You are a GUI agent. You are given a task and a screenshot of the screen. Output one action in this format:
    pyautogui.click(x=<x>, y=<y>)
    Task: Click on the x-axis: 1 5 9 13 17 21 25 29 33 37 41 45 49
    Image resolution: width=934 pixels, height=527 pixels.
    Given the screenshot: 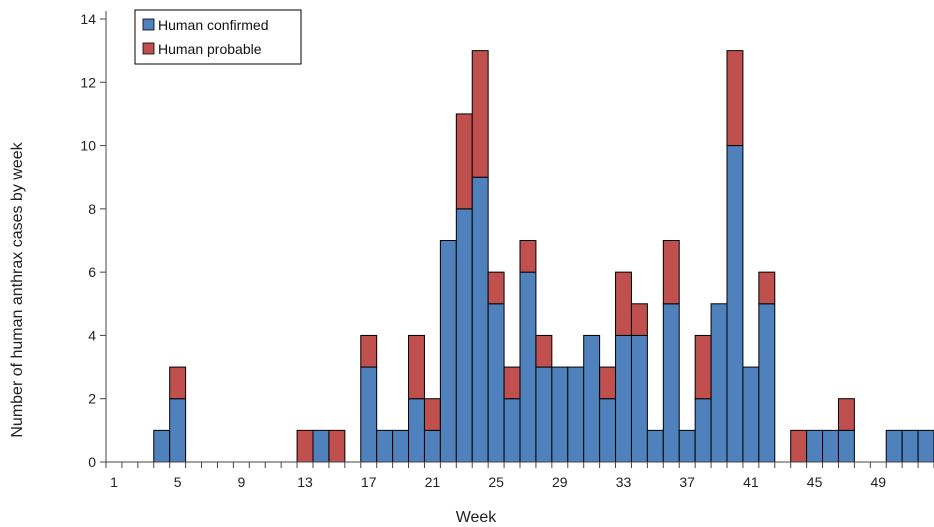 What is the action you would take?
    pyautogui.click(x=519, y=475)
    